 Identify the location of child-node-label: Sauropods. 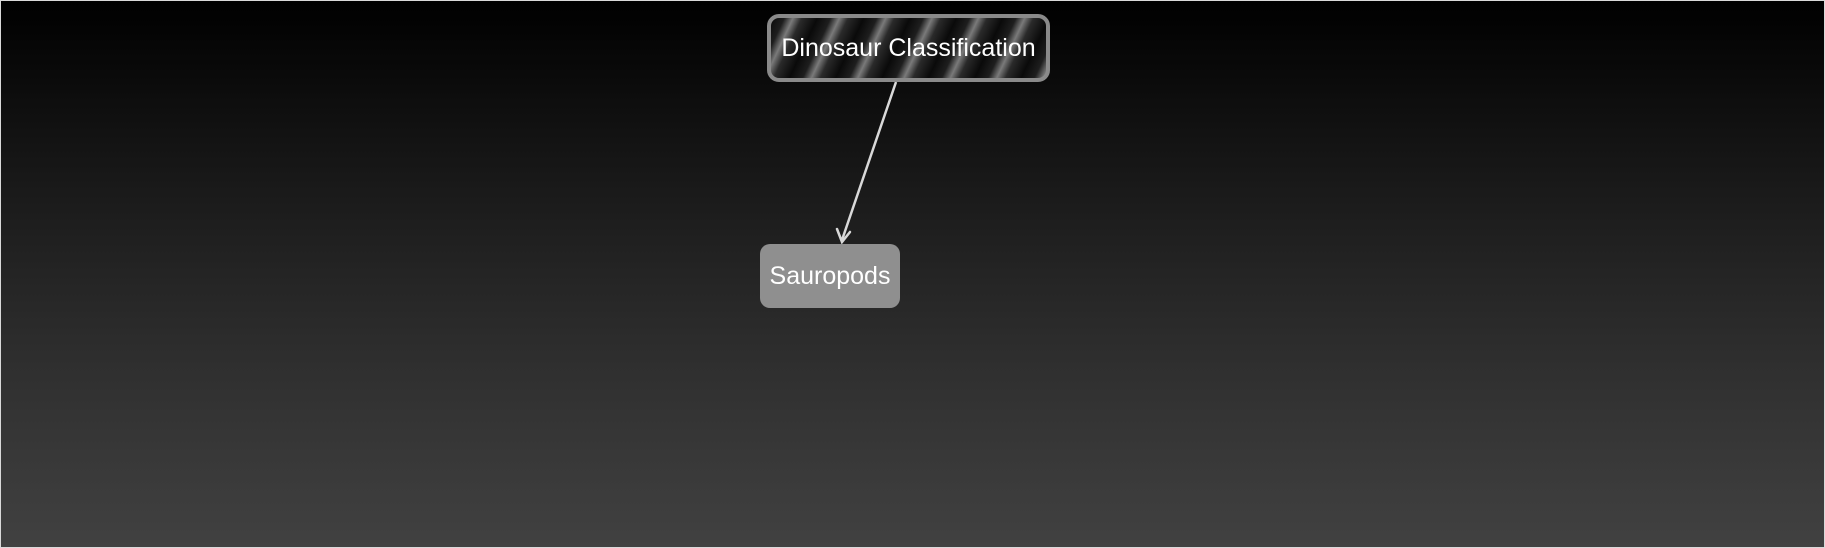
(830, 275).